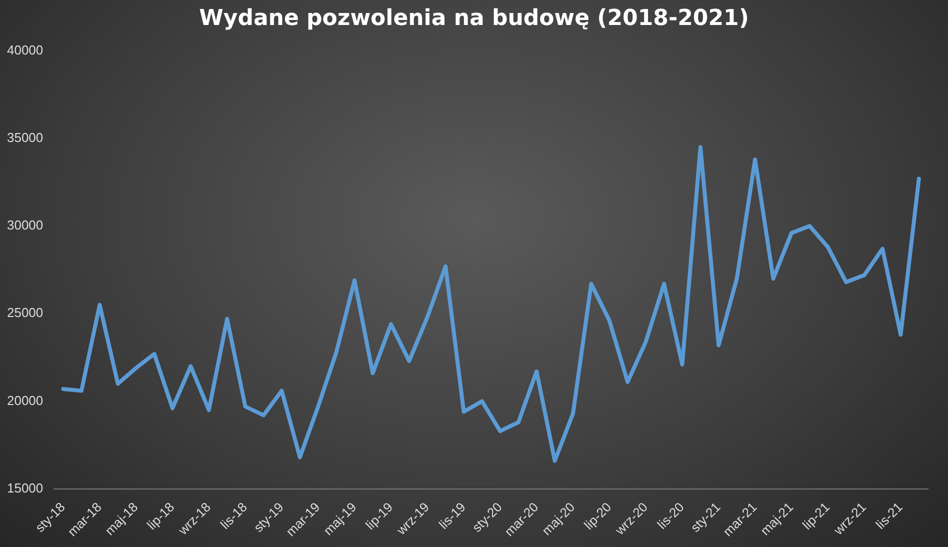  Describe the element at coordinates (25, 488) in the screenshot. I see `y-tick-label: 15000` at that location.